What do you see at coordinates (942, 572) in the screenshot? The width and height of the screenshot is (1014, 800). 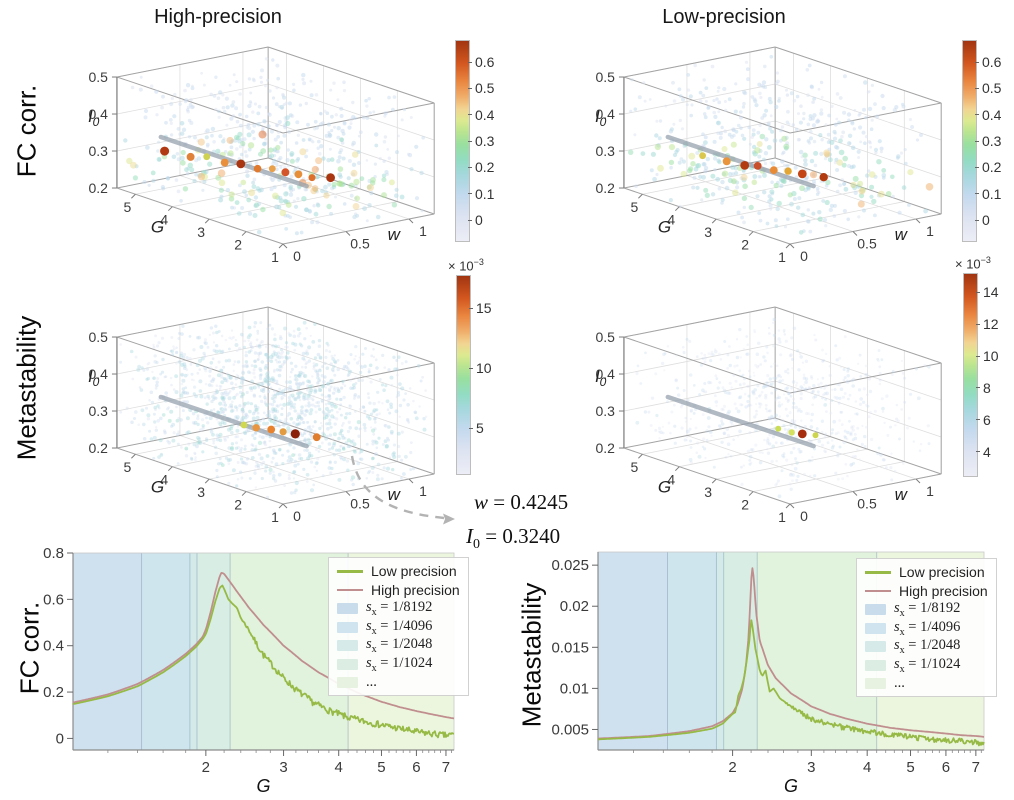 I see `legend-label: Low precision` at bounding box center [942, 572].